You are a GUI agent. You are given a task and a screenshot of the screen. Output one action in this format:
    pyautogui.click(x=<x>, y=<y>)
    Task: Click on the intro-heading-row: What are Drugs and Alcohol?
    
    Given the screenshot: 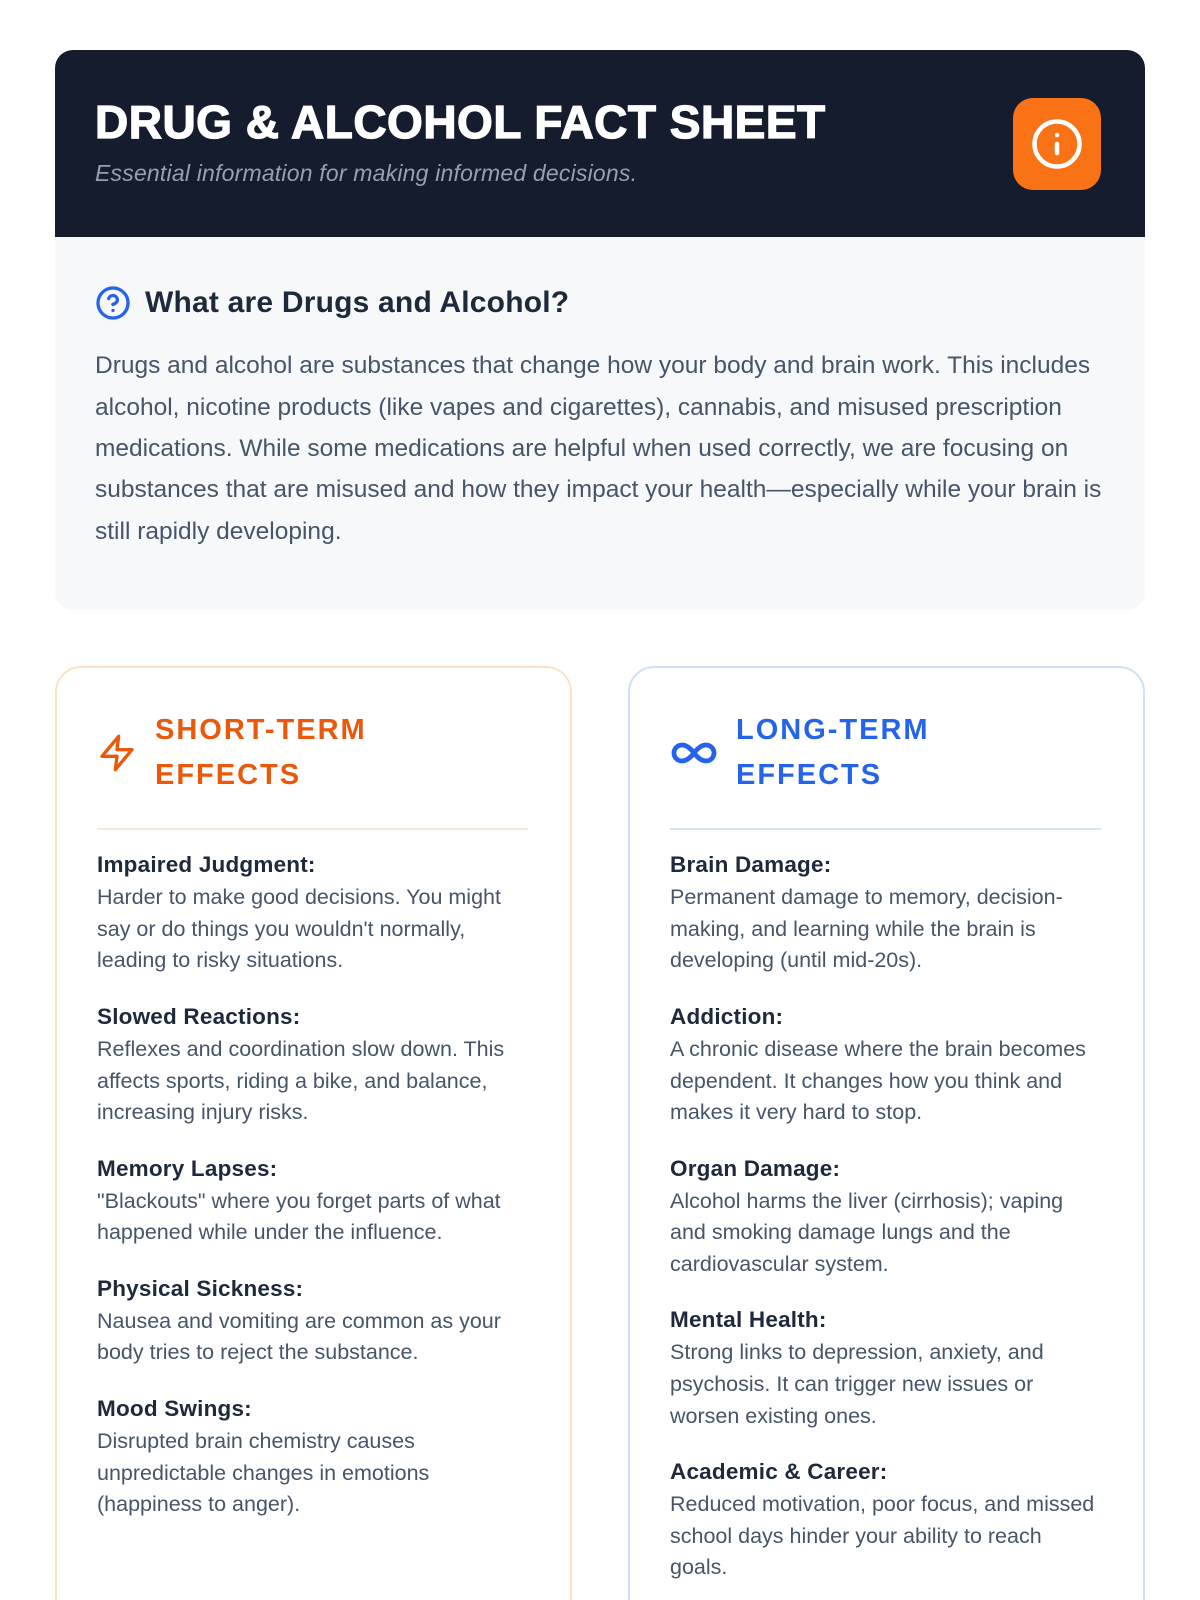 What is the action you would take?
    pyautogui.click(x=600, y=303)
    